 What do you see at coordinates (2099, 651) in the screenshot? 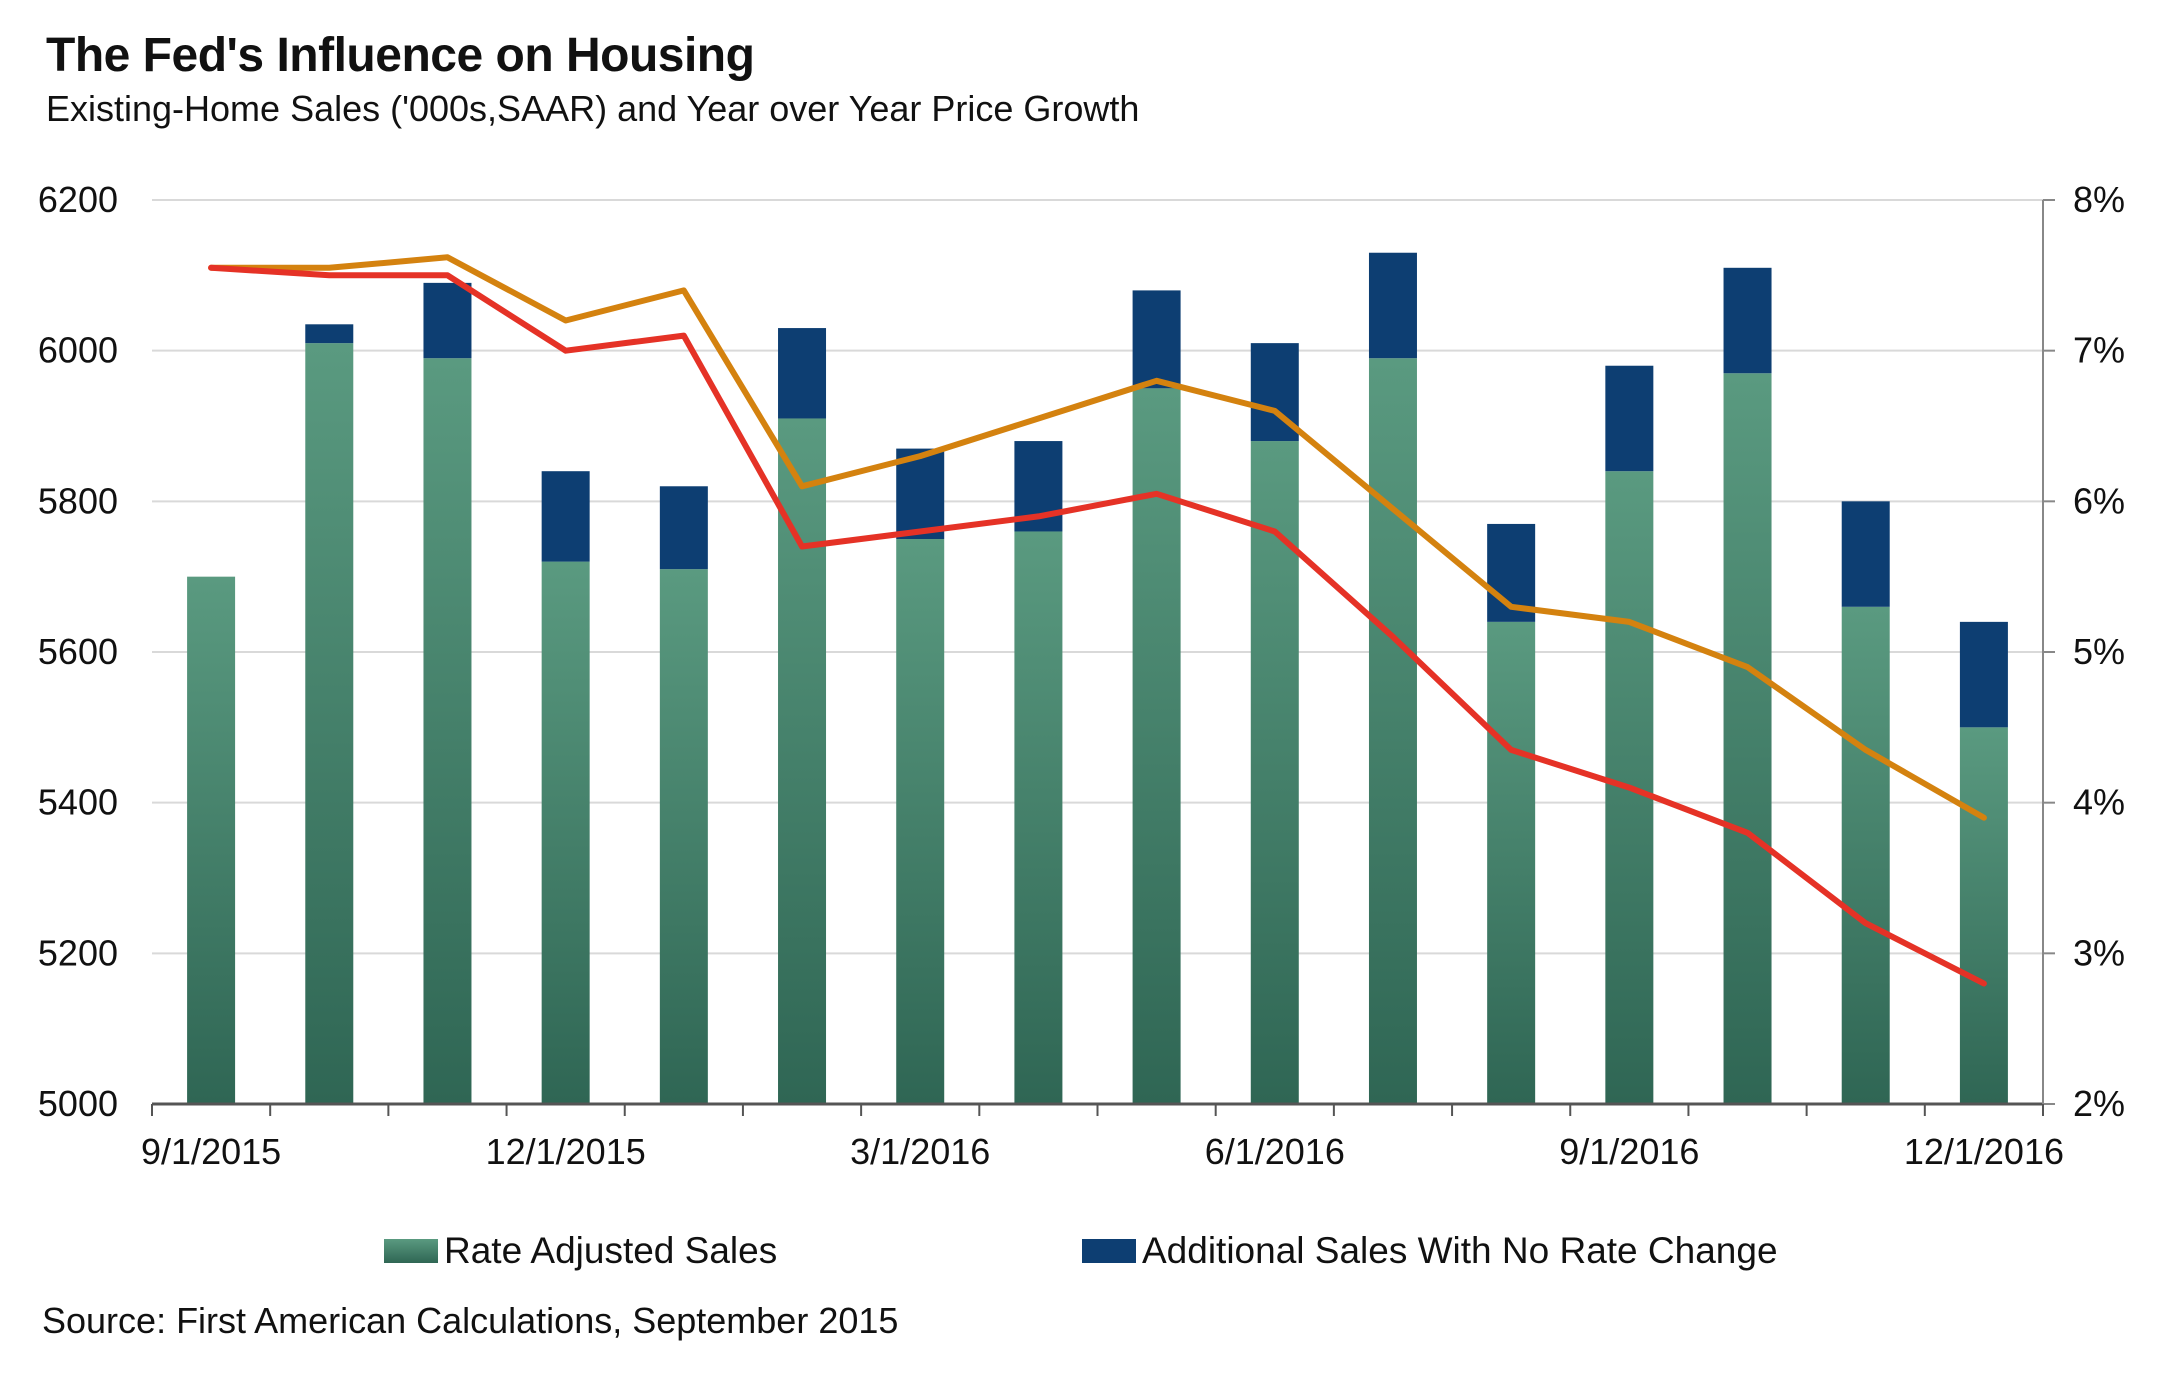
I see `y-right-tick-label: 5%` at bounding box center [2099, 651].